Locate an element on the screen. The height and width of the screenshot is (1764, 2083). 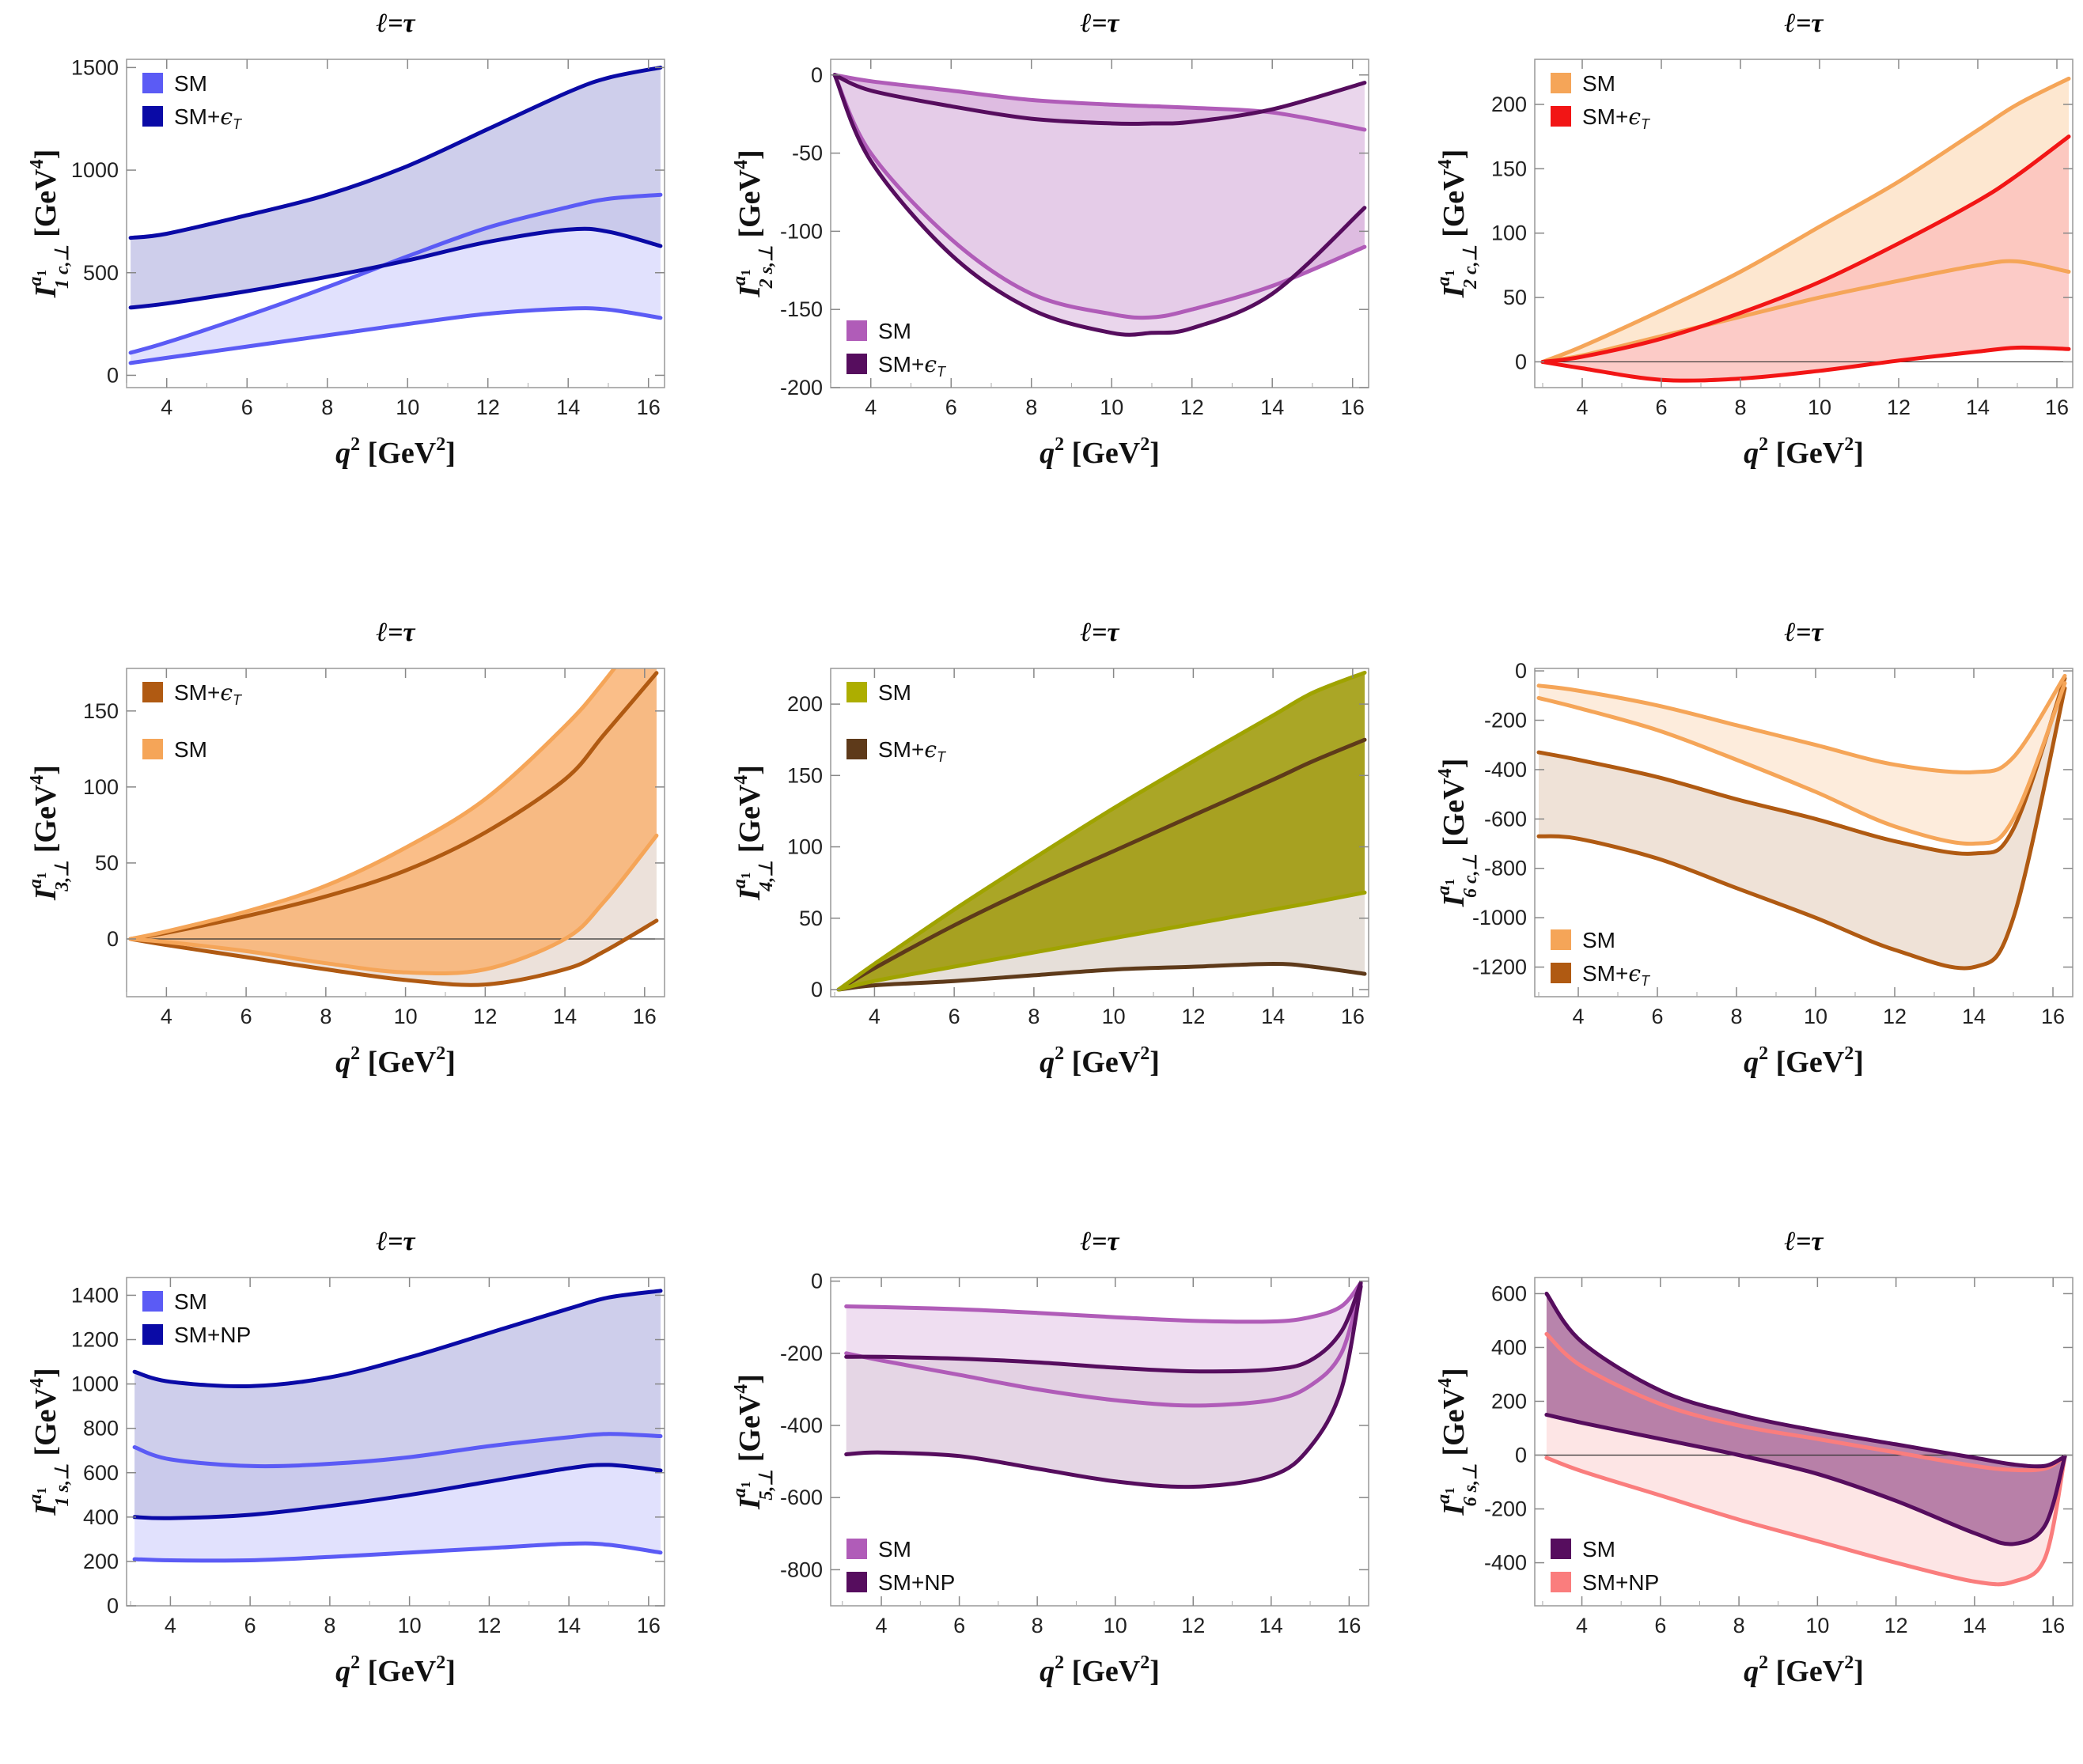
y-axis-label-var: I is located at coordinates (1454, 901).